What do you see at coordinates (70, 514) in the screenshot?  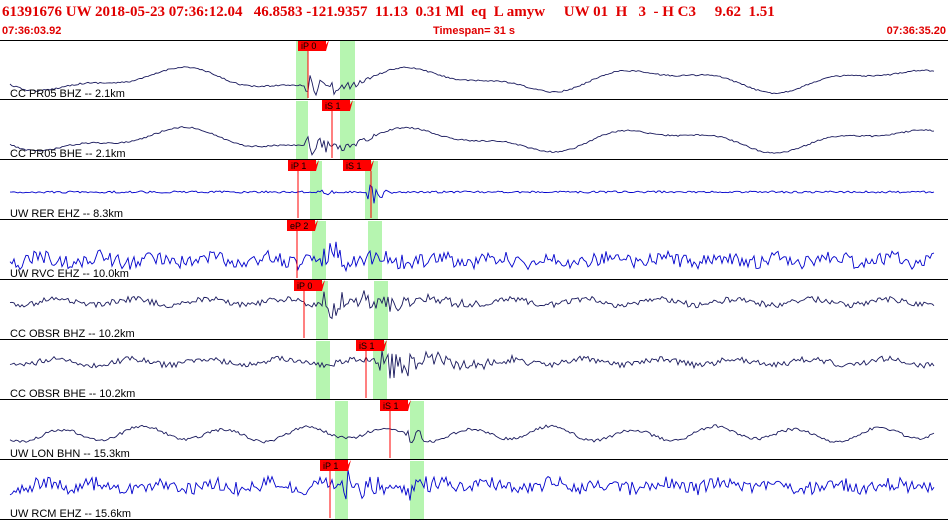 I see `channel-label: UW RCM EHZ -- 15.6km` at bounding box center [70, 514].